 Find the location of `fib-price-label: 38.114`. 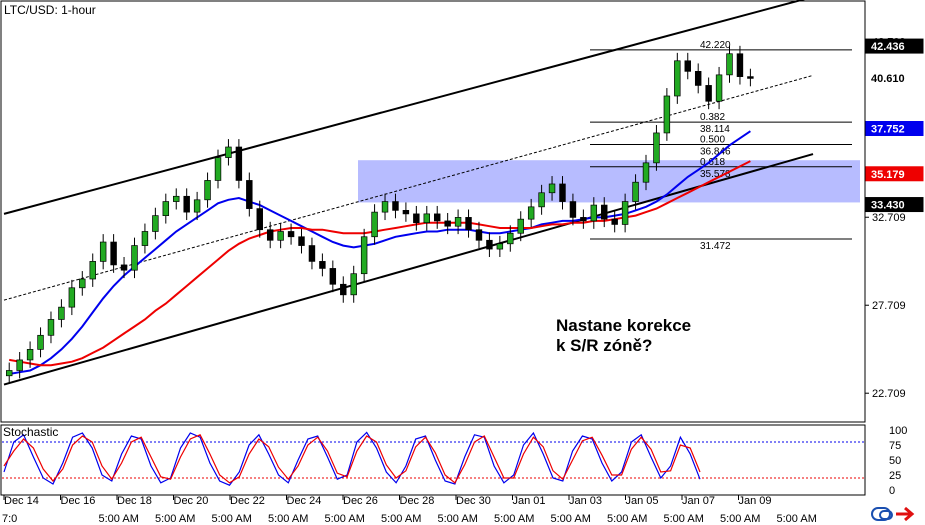

fib-price-label: 38.114 is located at coordinates (715, 129).